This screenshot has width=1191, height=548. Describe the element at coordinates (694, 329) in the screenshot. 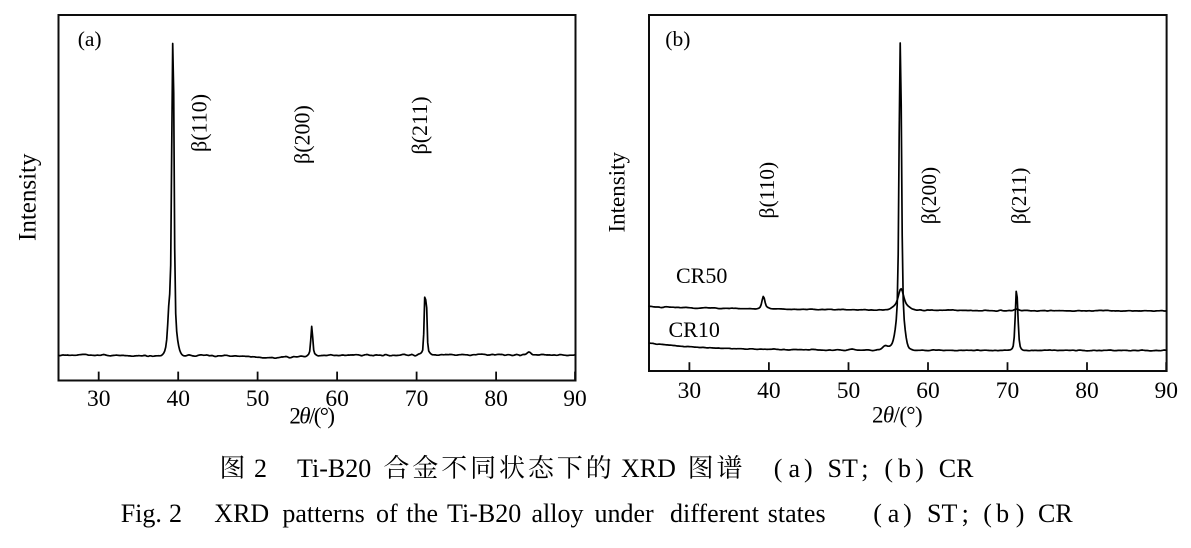

I see `svg-text: CR10` at that location.